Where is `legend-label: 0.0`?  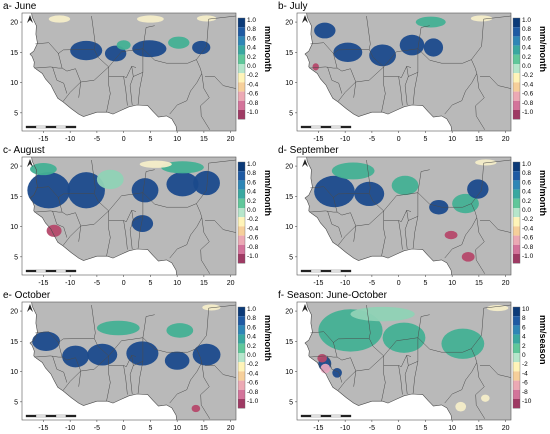 legend-label: 0.0 is located at coordinates (251, 210).